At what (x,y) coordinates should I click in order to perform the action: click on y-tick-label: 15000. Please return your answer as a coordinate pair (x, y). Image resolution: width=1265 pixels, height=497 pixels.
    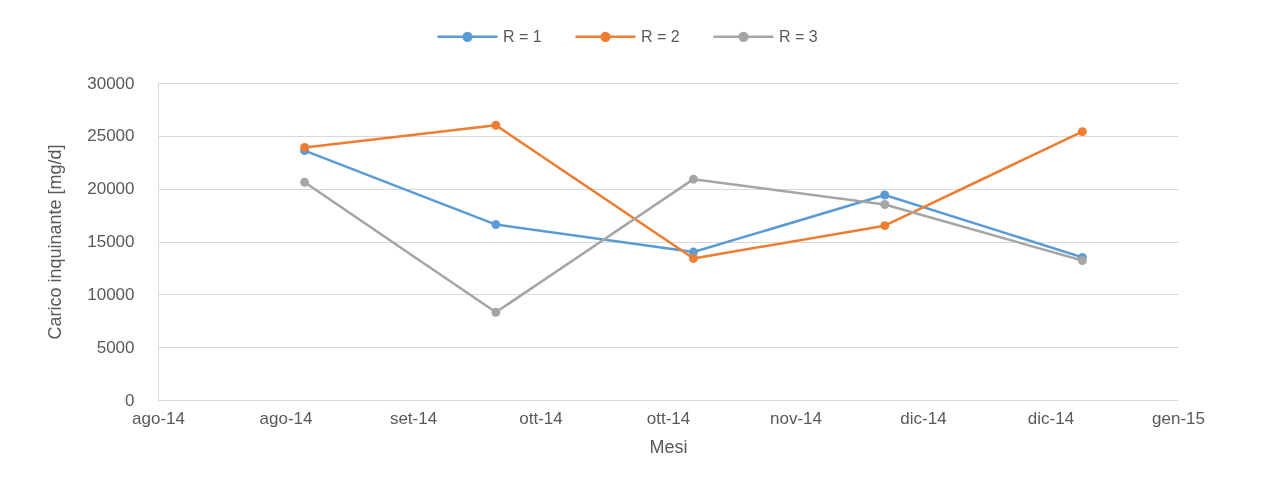
    Looking at the image, I should click on (111, 241).